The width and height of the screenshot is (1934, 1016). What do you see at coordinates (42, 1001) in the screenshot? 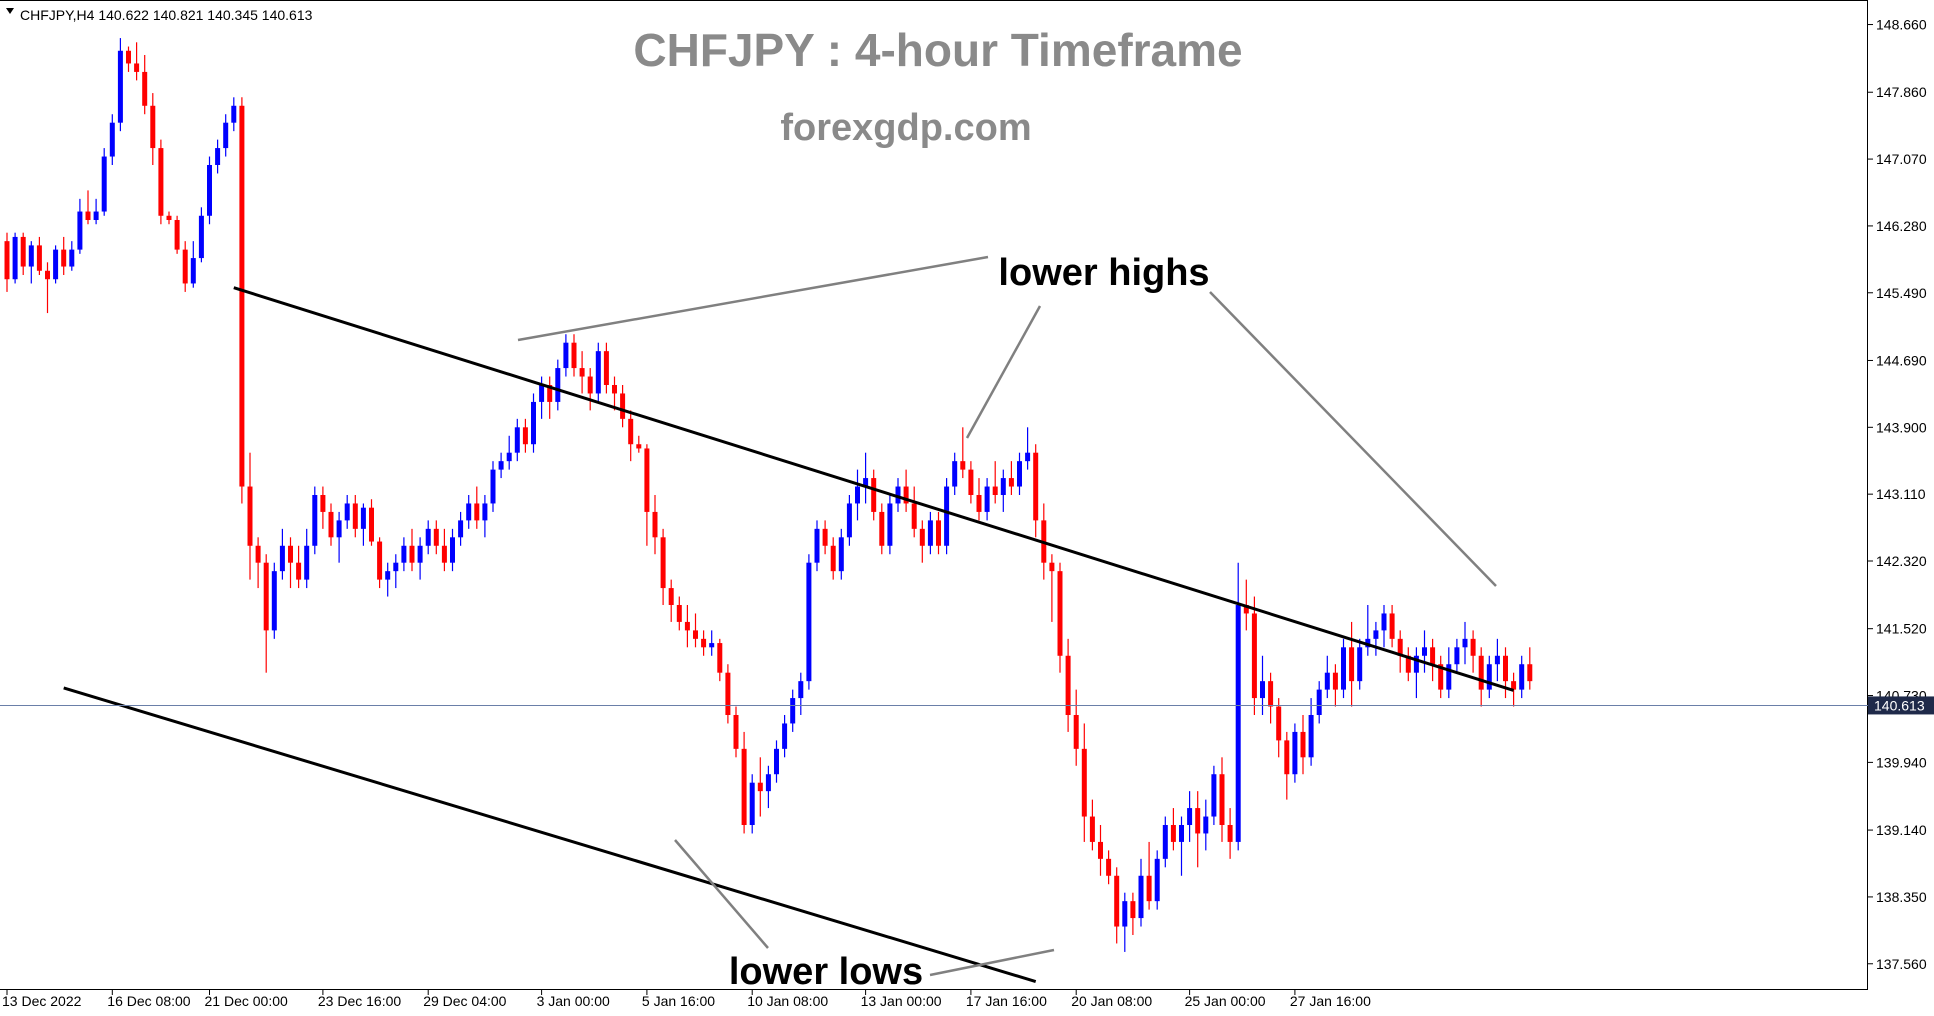
I see `time-tick-label: 13 Dec 2022` at bounding box center [42, 1001].